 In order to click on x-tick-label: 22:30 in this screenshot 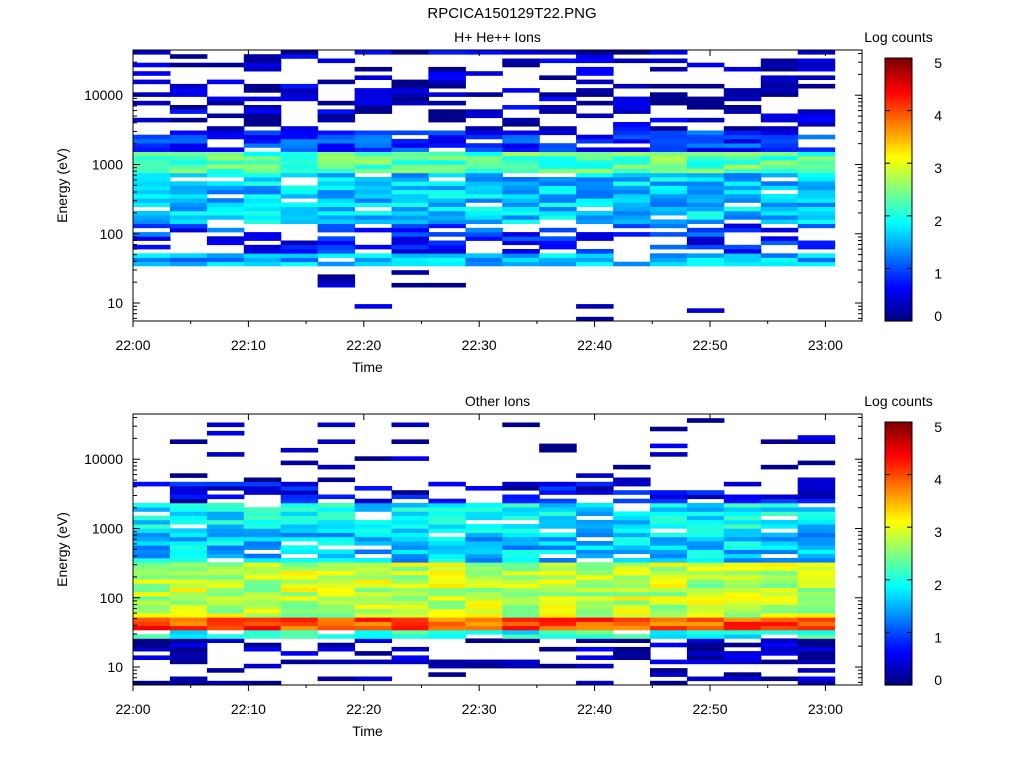, I will do `click(479, 709)`.